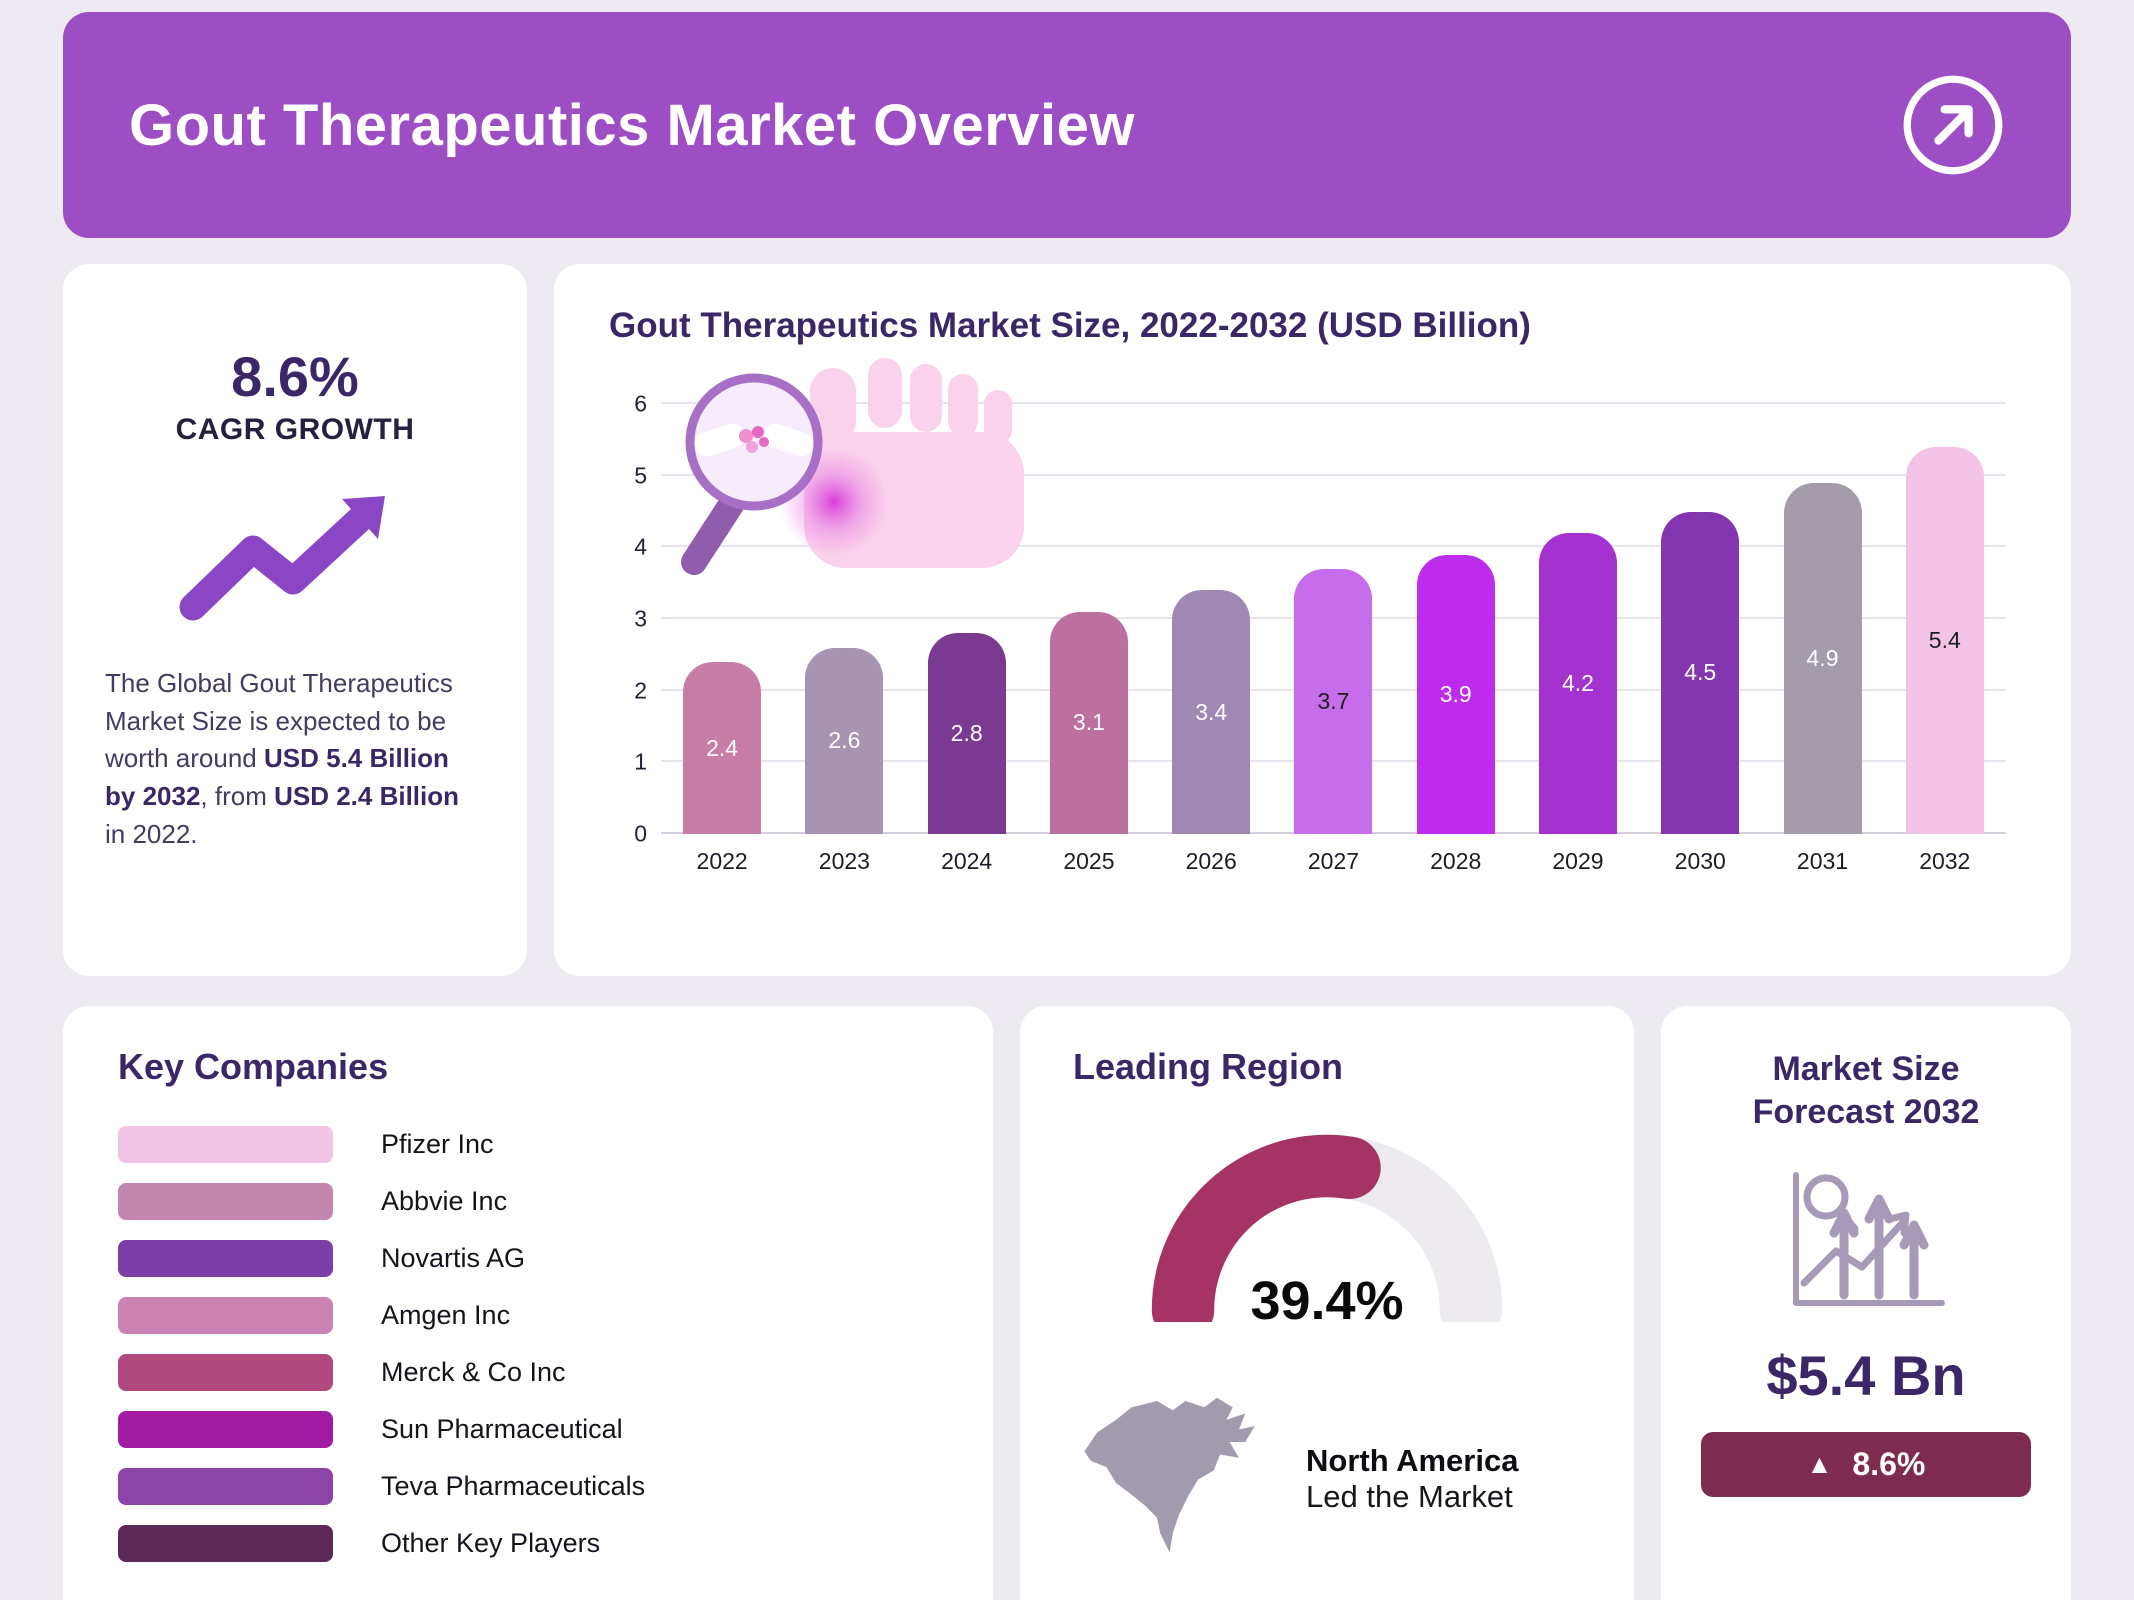  I want to click on bar-value: 3.9, so click(1455, 693).